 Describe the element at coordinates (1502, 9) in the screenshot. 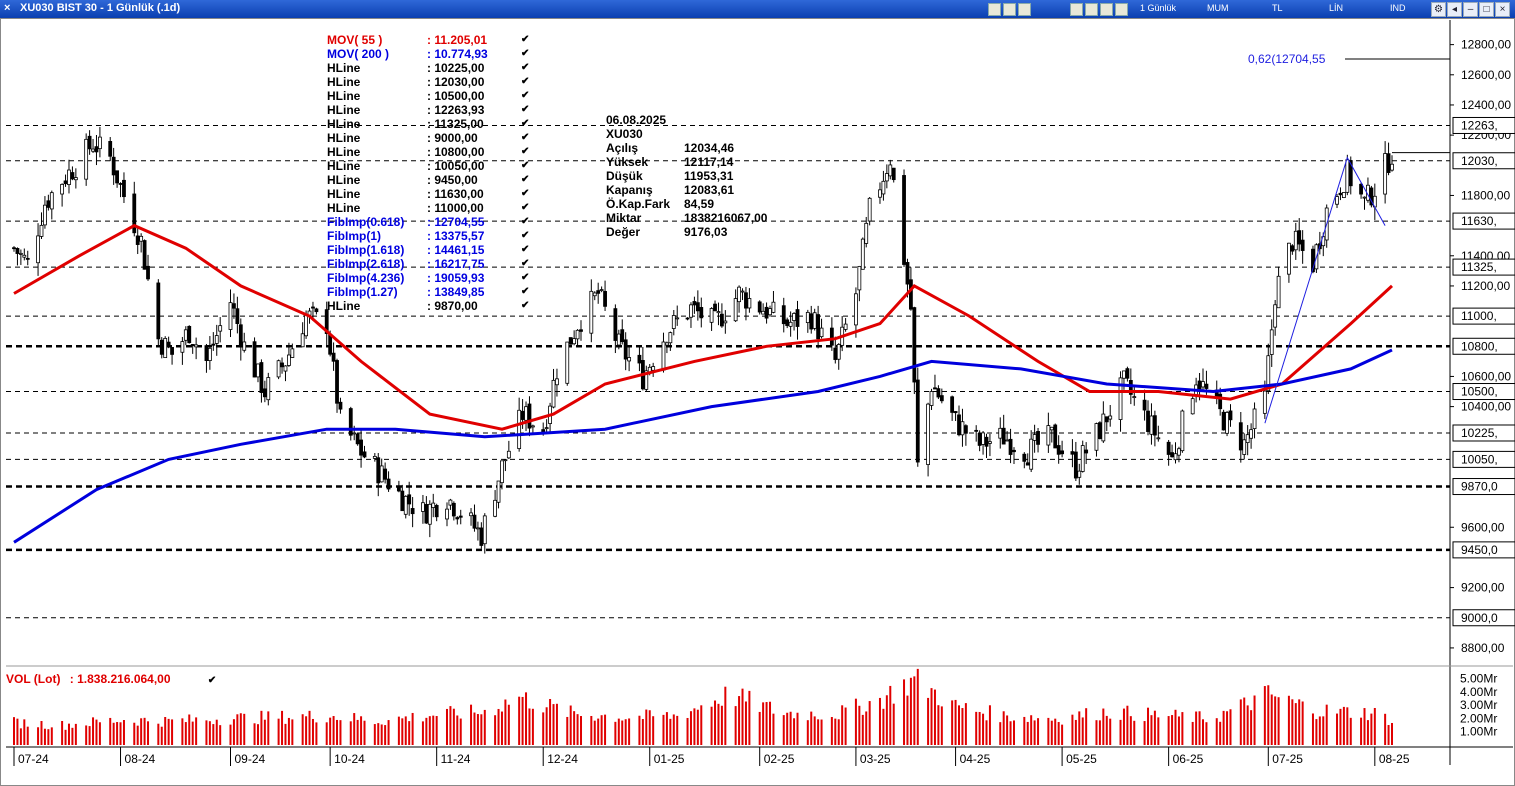

I see `window-close-icon: ×` at that location.